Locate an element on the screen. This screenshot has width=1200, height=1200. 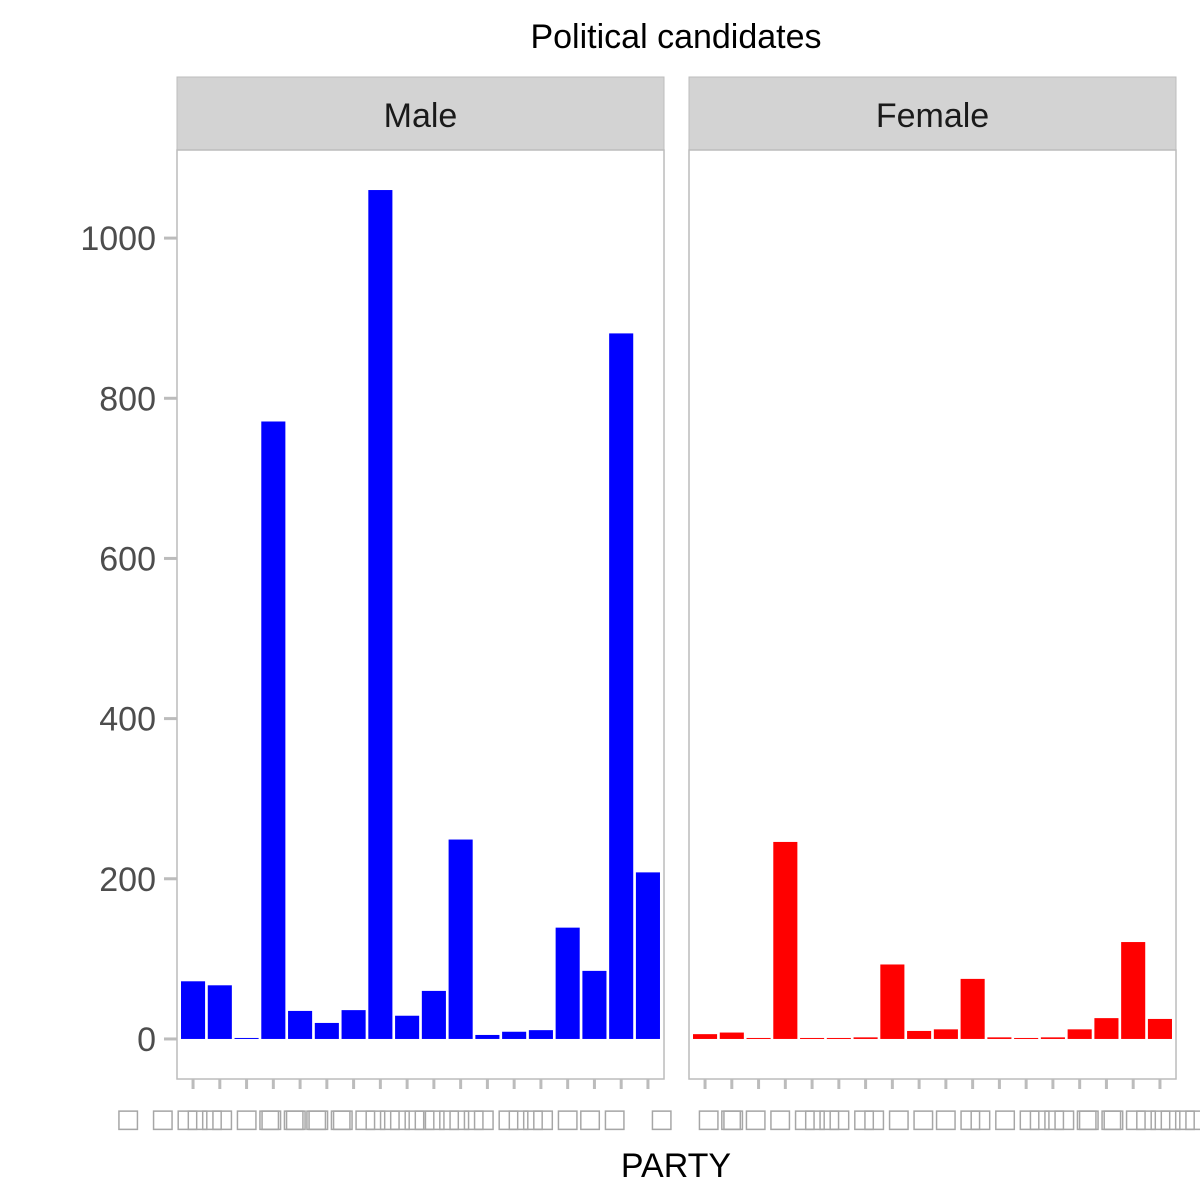
x-tick-label-2: □□□ is located at coordinates (187, 1119).